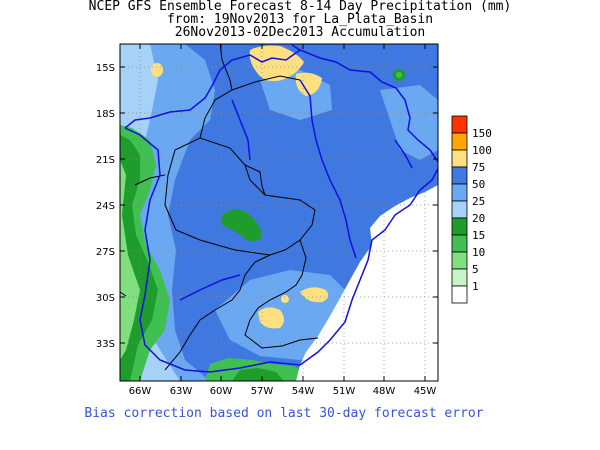 The image size is (600, 450). I want to click on legend-label: 25, so click(478, 201).